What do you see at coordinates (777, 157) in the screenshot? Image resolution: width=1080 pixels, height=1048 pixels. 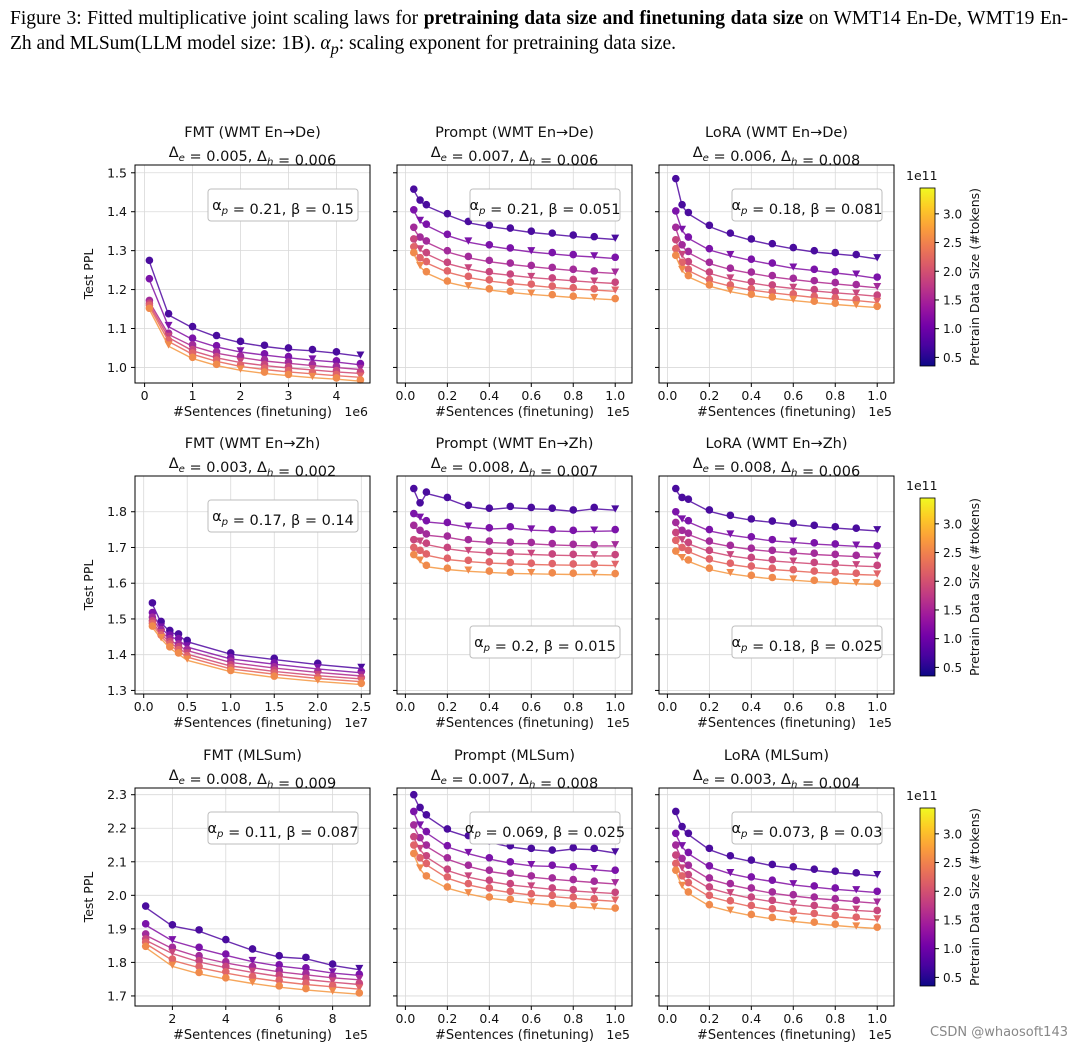 I see `plot-subtitle: Δe = 0.006, Δh = 0.008` at bounding box center [777, 157].